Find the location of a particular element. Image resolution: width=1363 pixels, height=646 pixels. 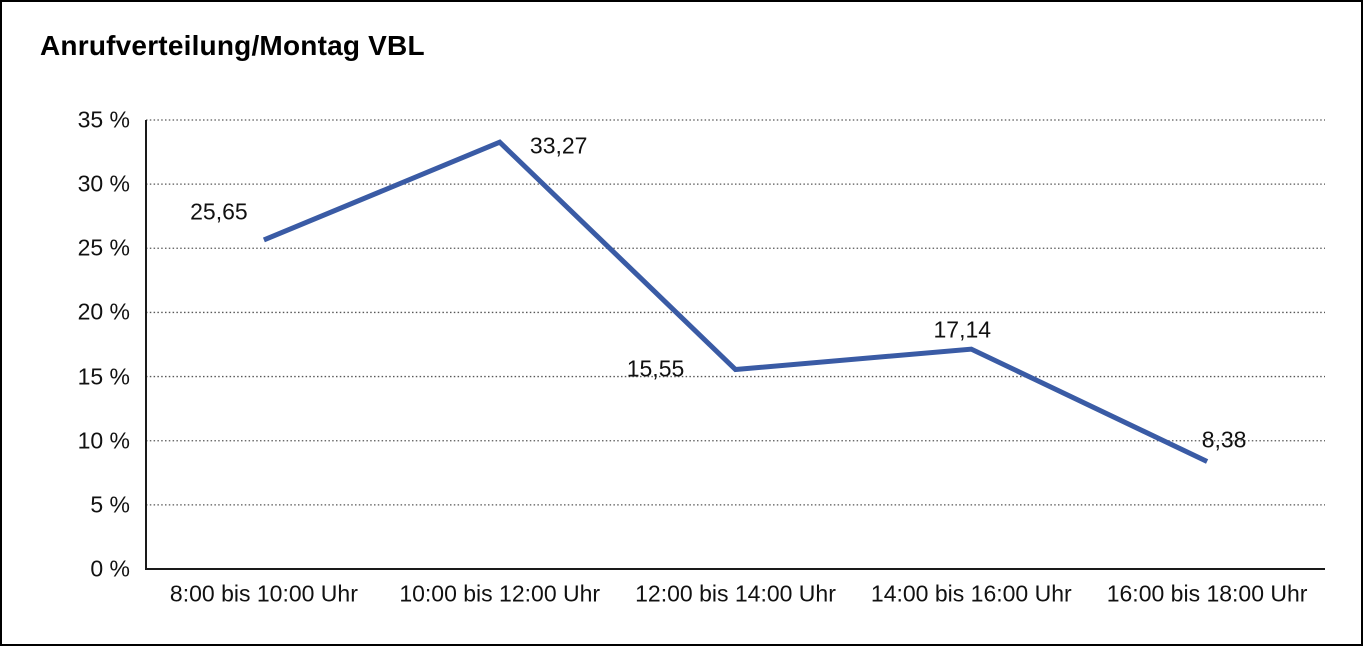

y-axis-tick-label: 15 % is located at coordinates (103, 376).